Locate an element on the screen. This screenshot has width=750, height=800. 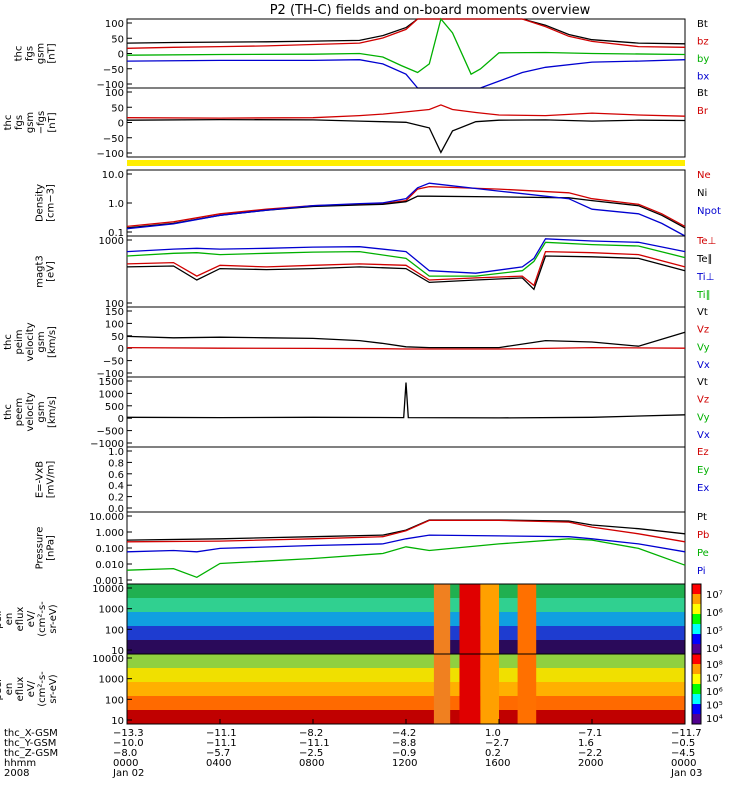
y-axis-label-line: sr-eV) is located at coordinates (53, 618).